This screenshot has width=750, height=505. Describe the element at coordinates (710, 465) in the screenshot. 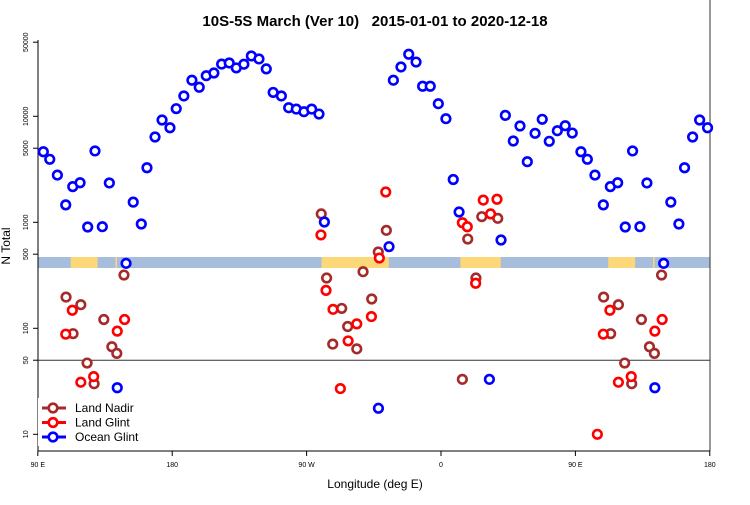

I see `x-tick-label: 180` at that location.